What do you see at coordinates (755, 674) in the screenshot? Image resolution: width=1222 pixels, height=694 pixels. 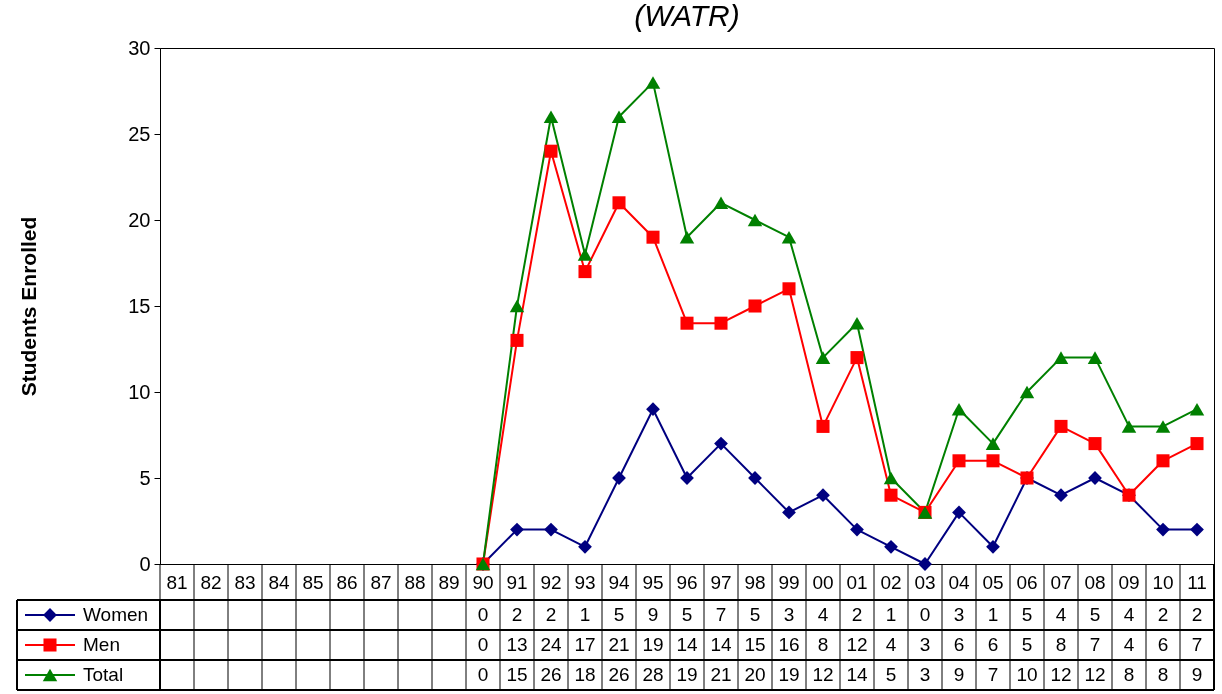 I see `data-label: 20` at bounding box center [755, 674].